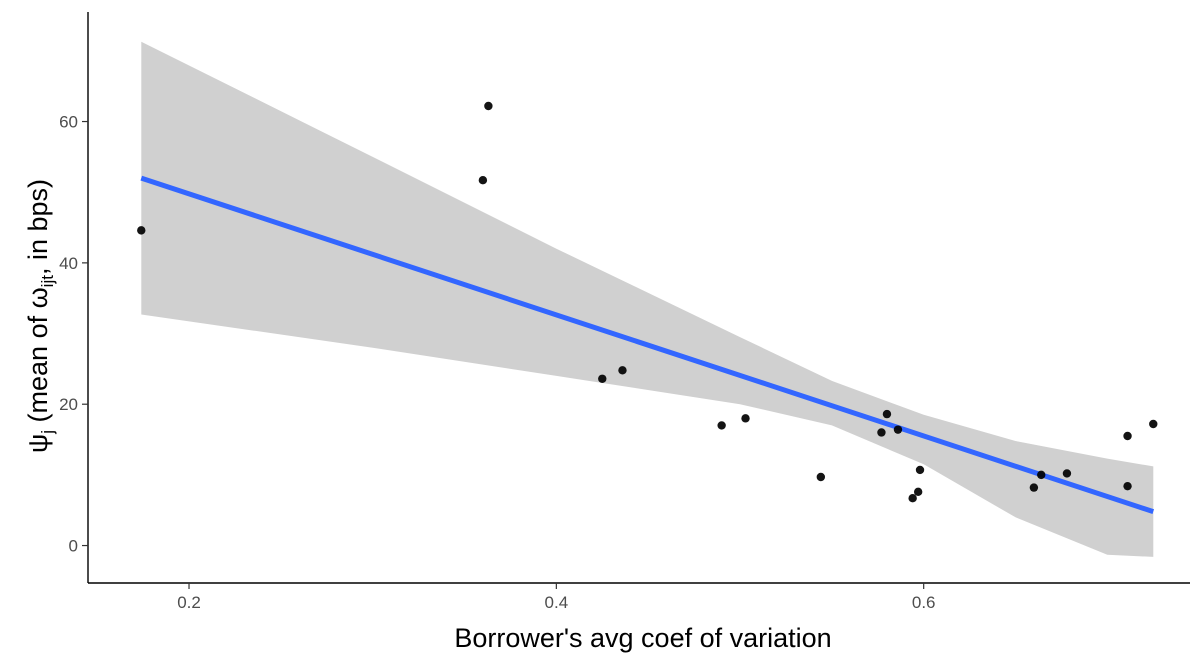 Image resolution: width=1193 pixels, height=654 pixels. Describe the element at coordinates (642, 638) in the screenshot. I see `x-axis-title: Borrower's avg coef of variation` at that location.